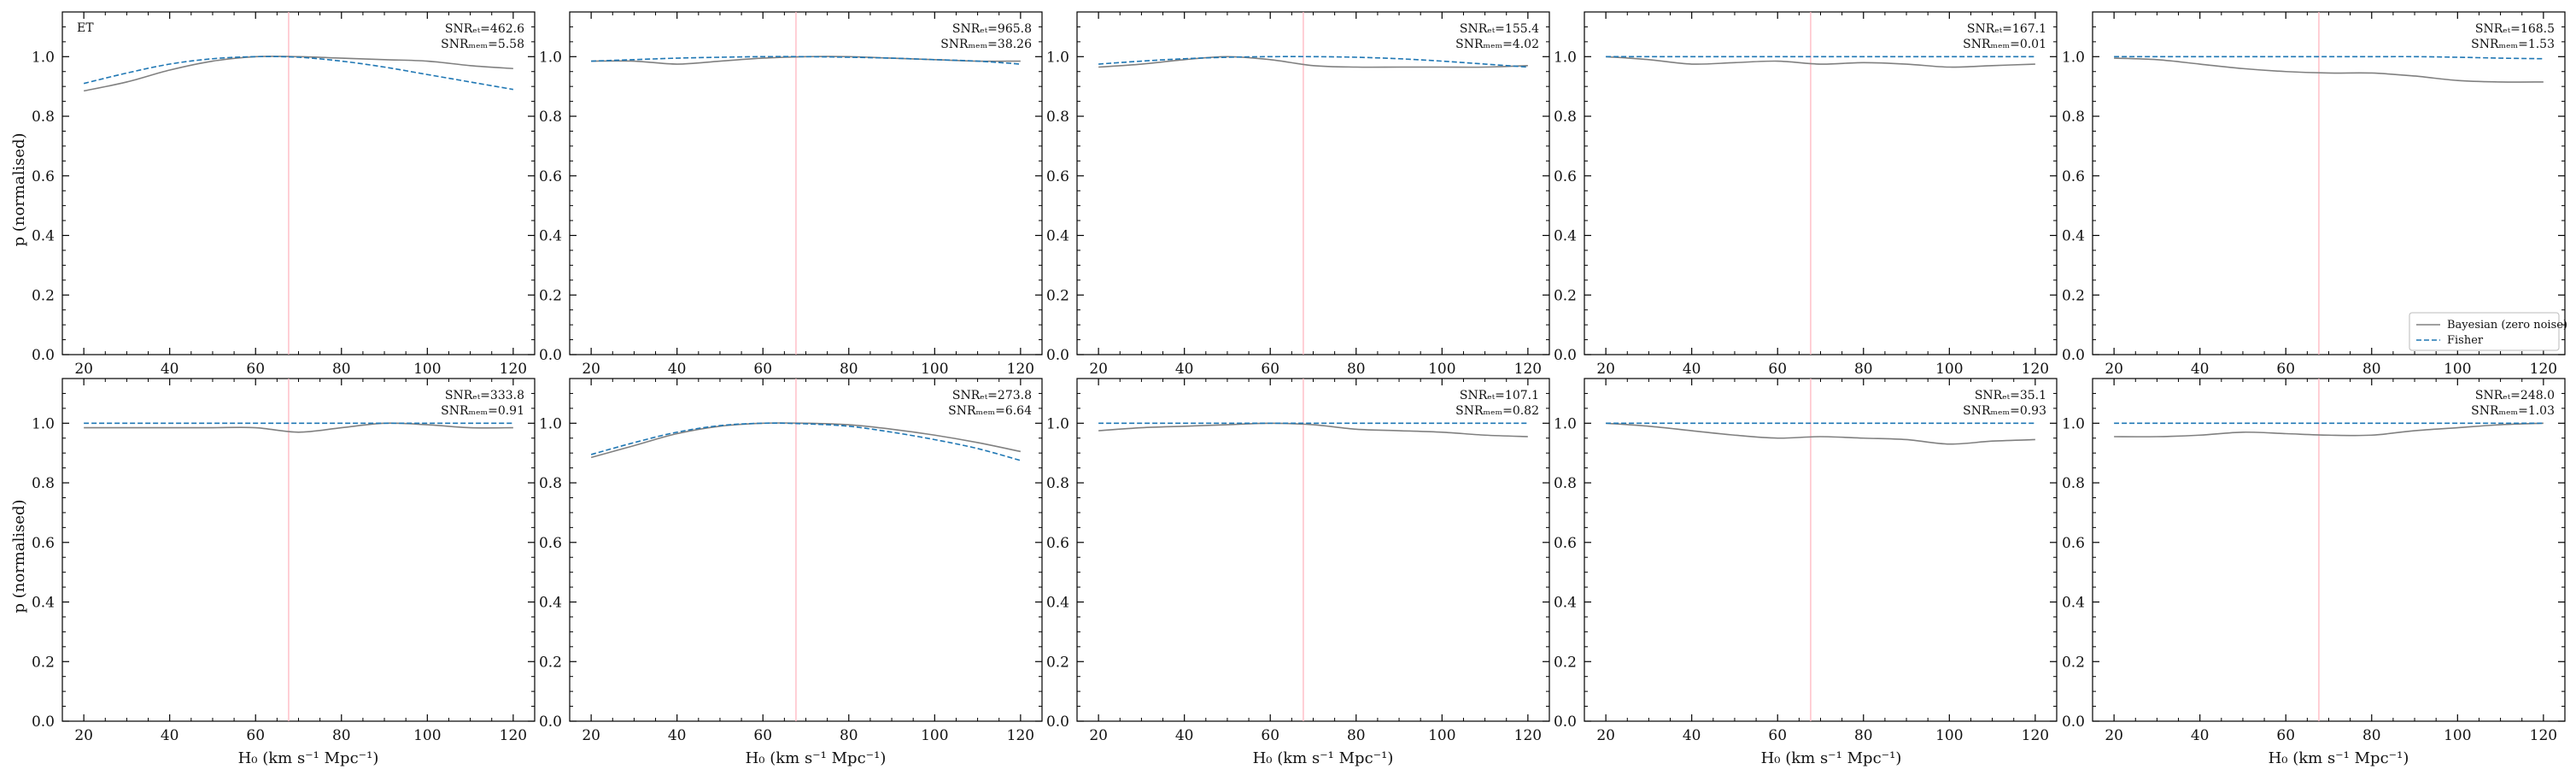  Describe the element at coordinates (992, 395) in the screenshot. I see `snr-et-annotation: SNRₑₜ=273.8` at that location.